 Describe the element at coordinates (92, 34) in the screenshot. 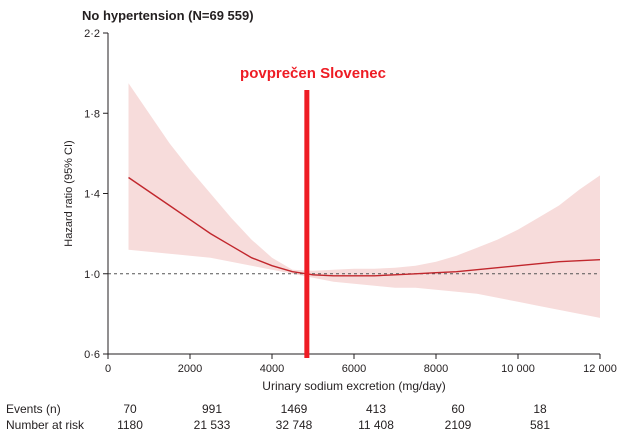

I see `y-tick-label: 2·2` at that location.